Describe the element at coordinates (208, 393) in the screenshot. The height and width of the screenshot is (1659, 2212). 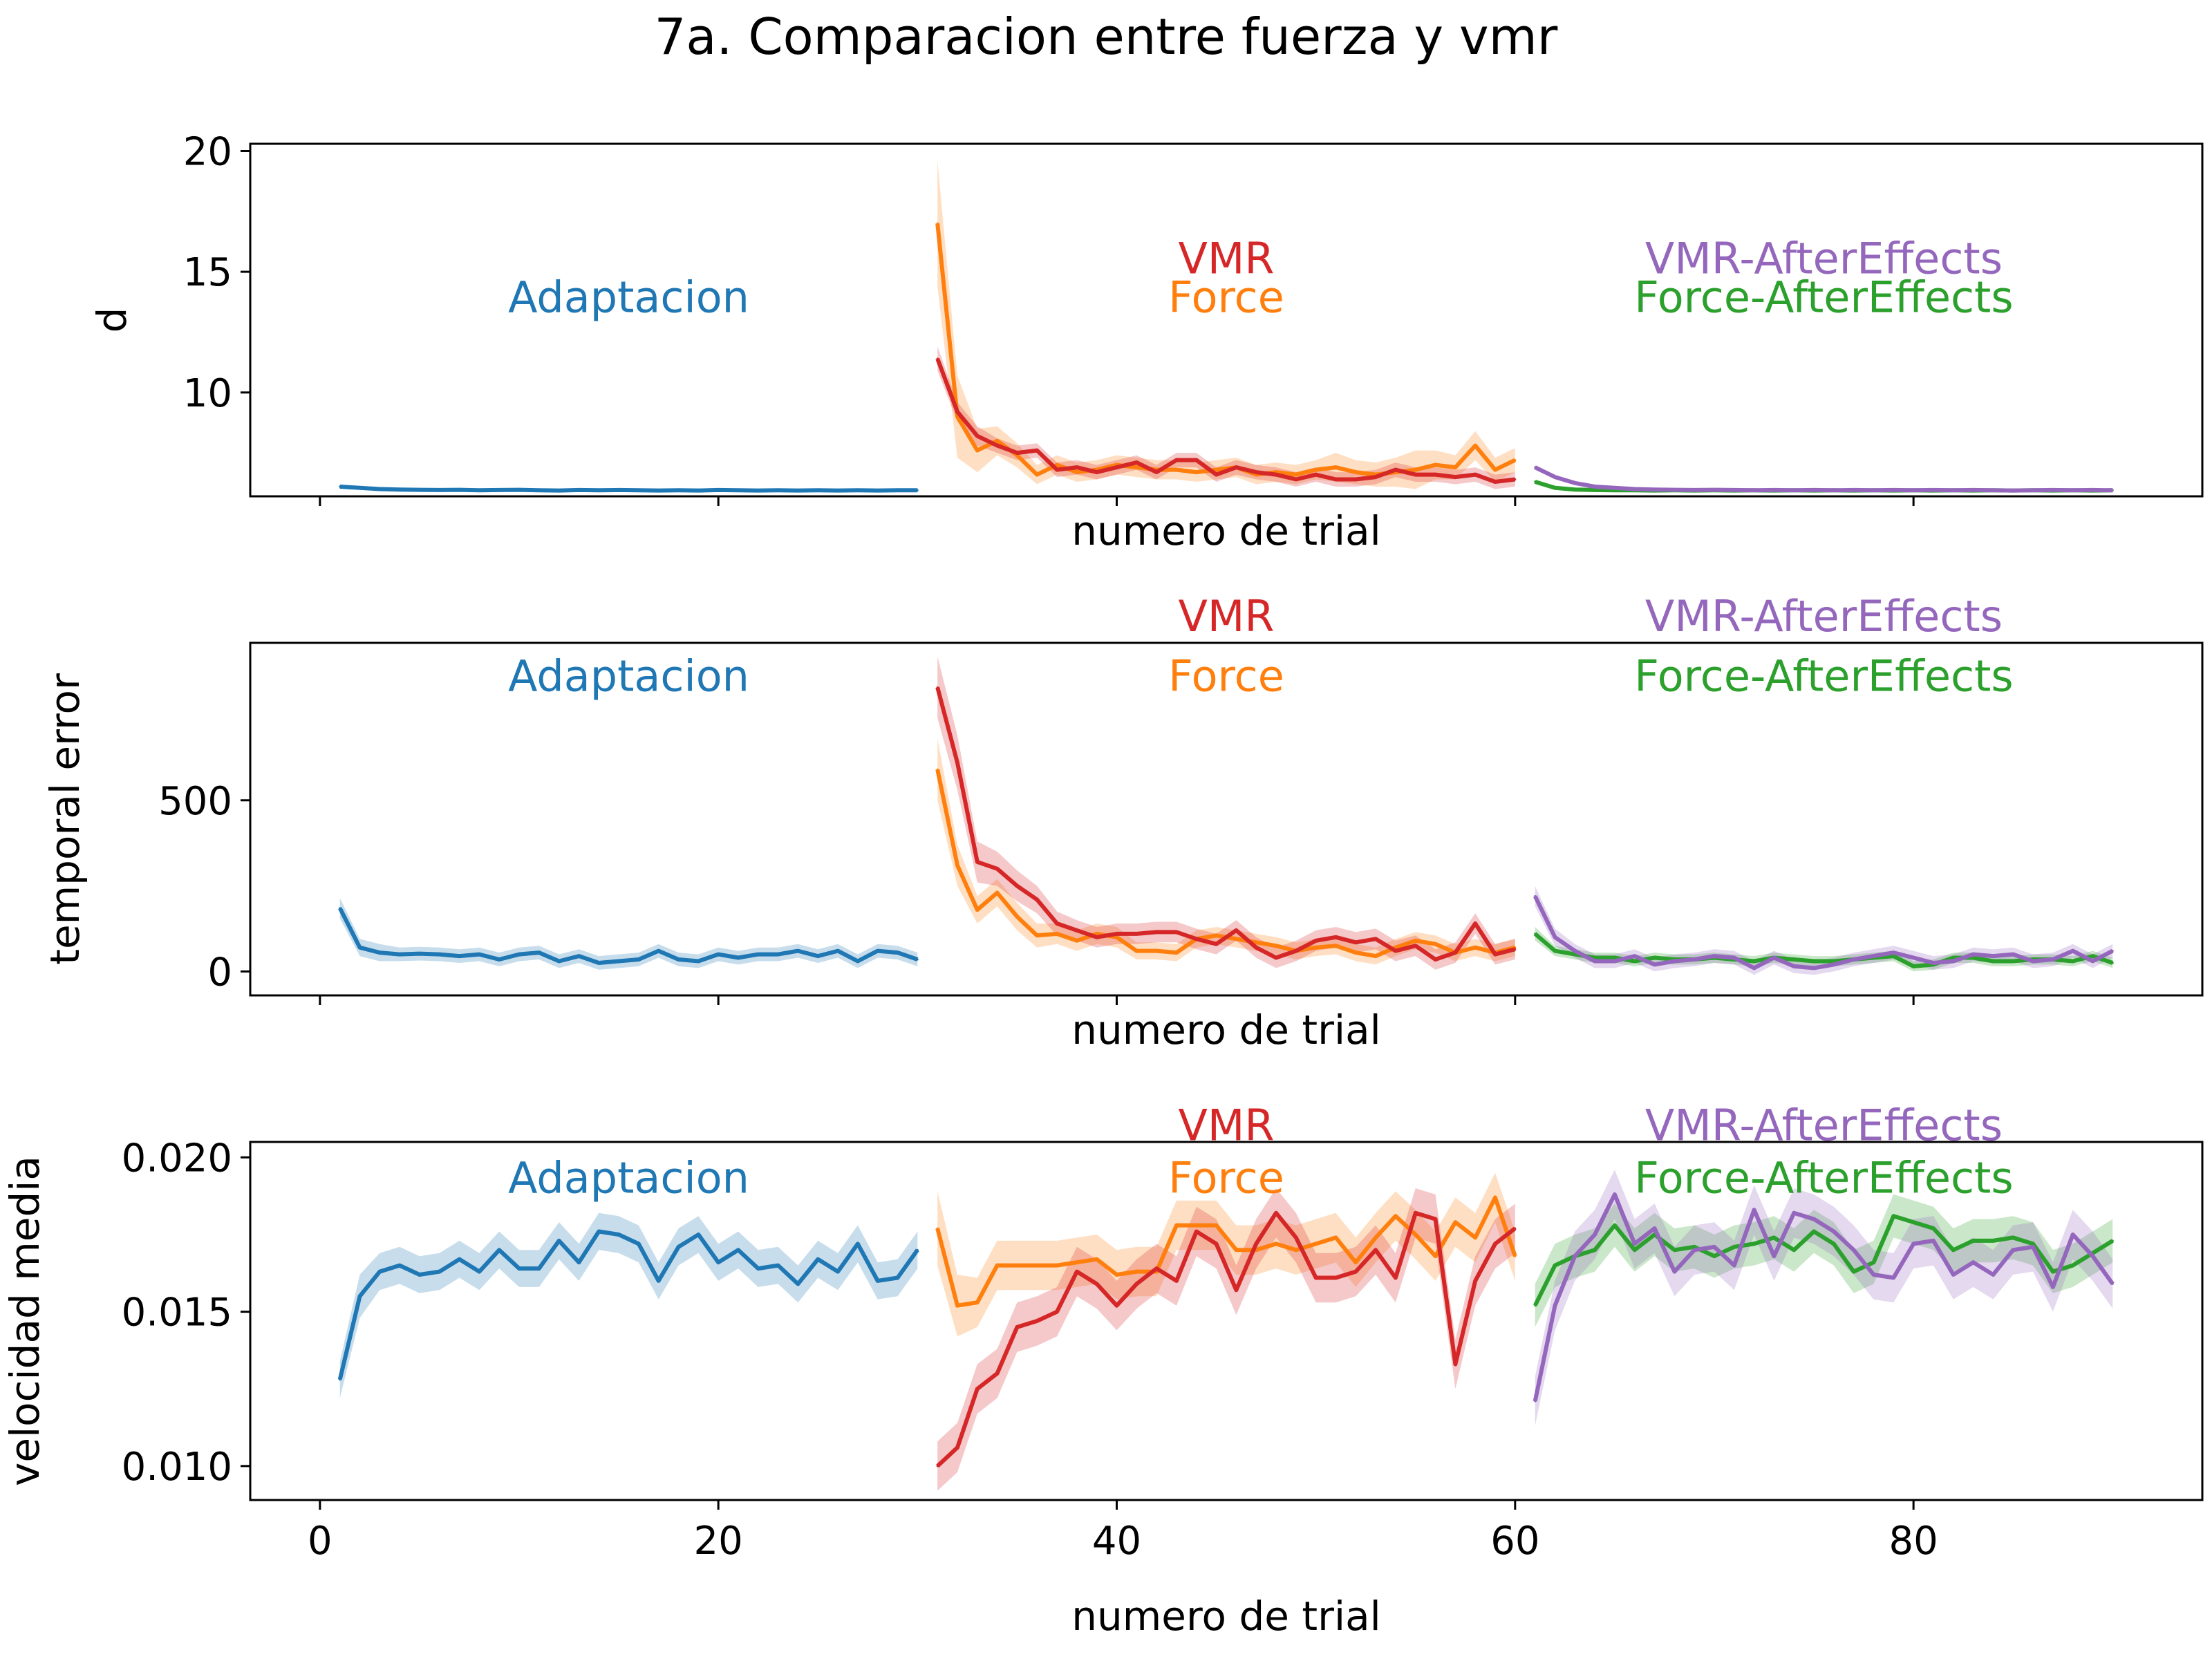
I see `y-tick-label: 10` at that location.